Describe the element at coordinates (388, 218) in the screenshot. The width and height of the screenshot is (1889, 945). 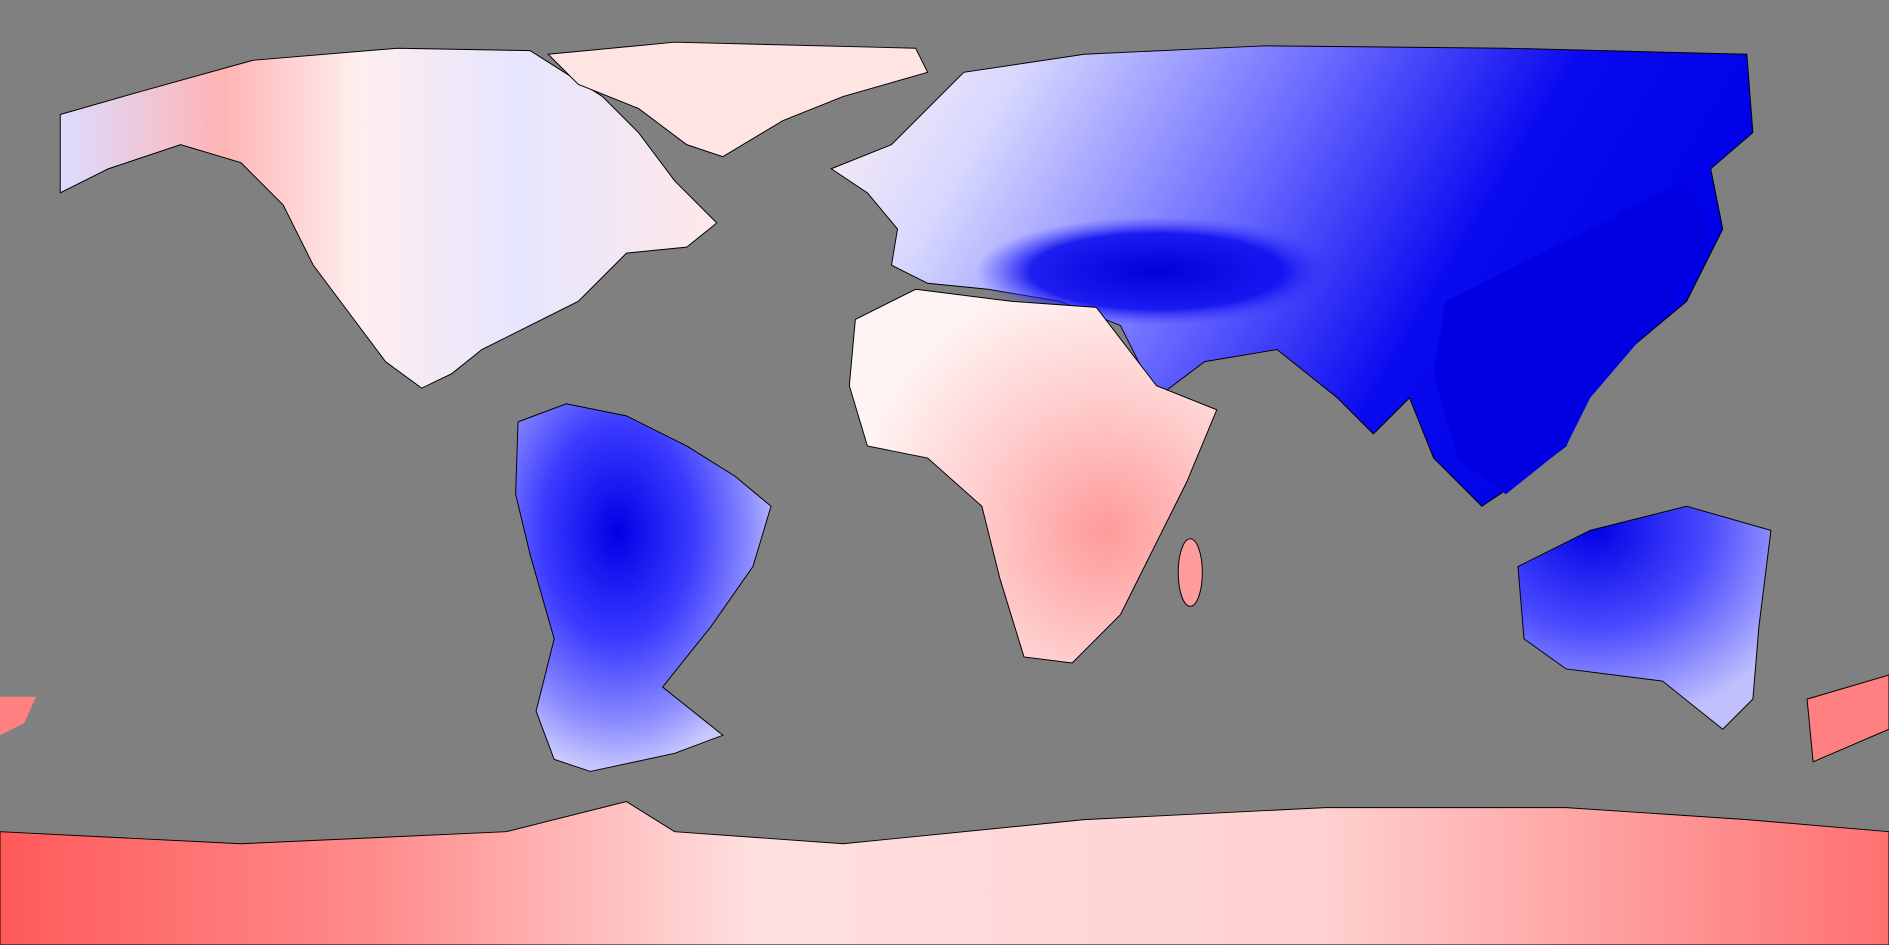
I see `north-america` at that location.